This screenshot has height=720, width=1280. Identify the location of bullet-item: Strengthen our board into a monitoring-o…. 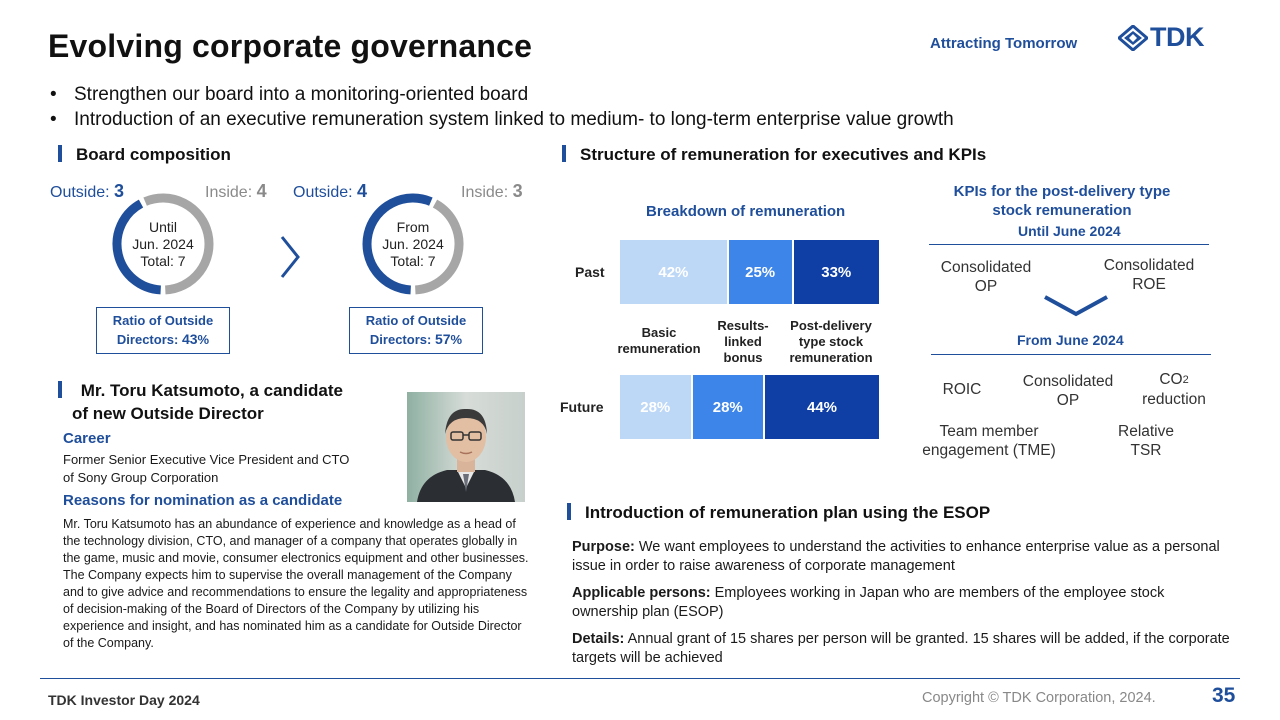
(501, 94).